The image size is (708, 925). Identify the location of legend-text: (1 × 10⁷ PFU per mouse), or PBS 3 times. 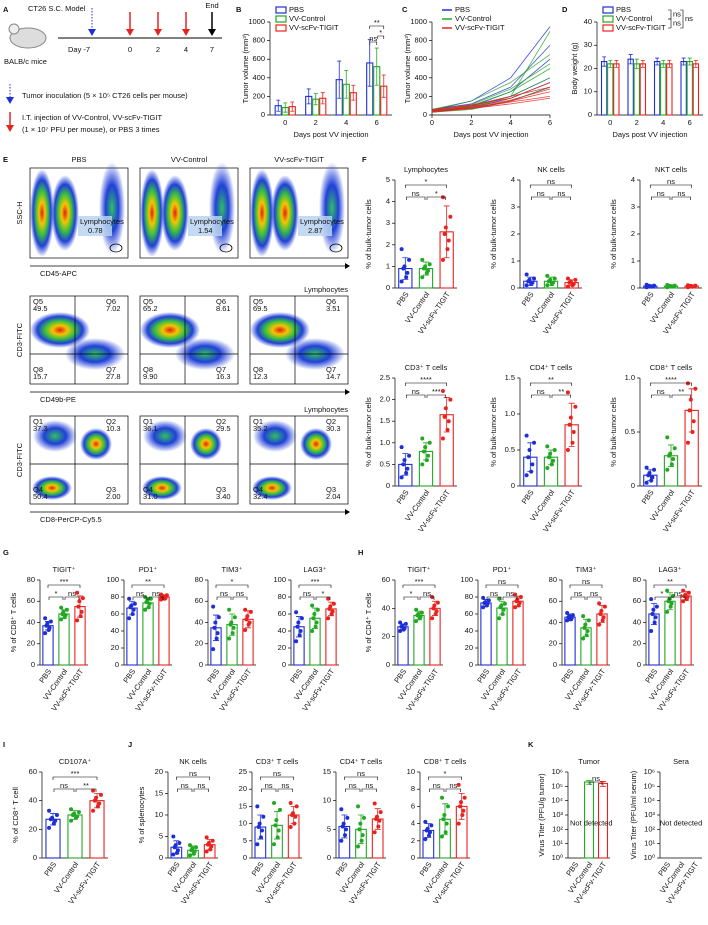
(91, 129).